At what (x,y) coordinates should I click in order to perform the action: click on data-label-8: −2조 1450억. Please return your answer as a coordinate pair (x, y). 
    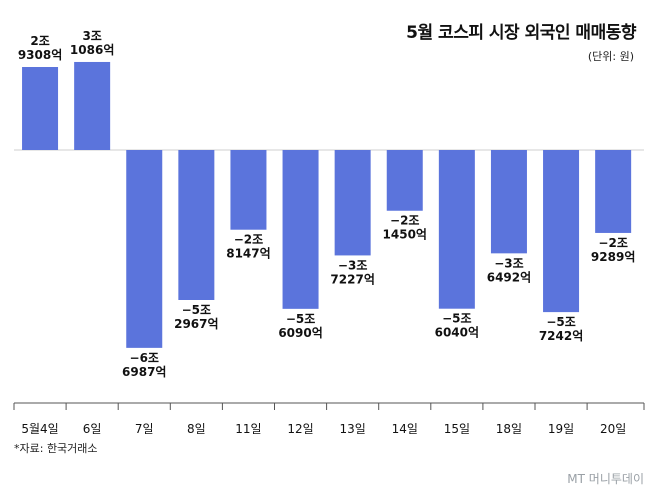
    Looking at the image, I should click on (405, 228).